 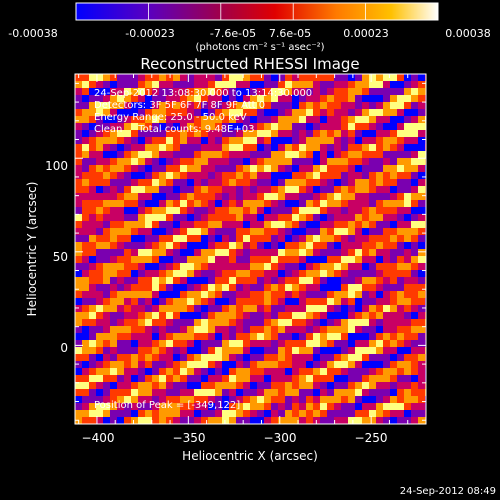 I want to click on annotation-time-range: 24-Sep-2012 13:08:30.000 to 13:14:30.000, so click(x=203, y=93).